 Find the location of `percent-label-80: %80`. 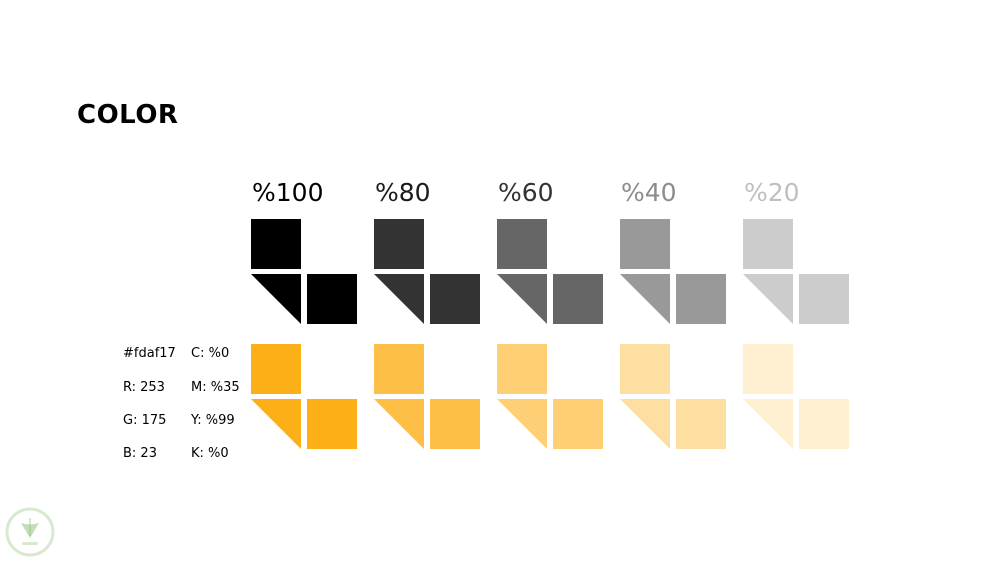

percent-label-80: %80 is located at coordinates (403, 192).